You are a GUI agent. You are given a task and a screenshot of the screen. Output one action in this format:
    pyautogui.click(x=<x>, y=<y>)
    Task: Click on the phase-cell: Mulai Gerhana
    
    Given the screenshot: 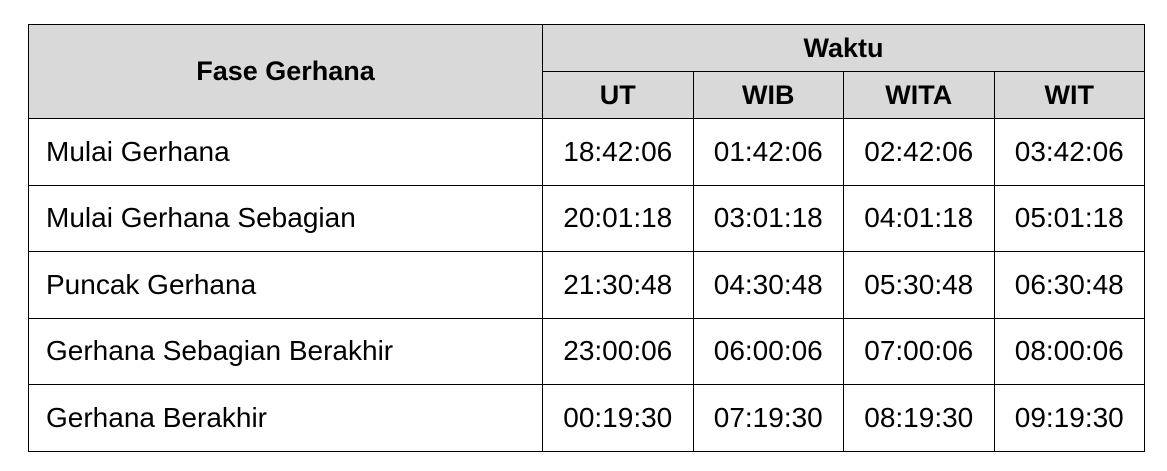 What is the action you would take?
    pyautogui.click(x=285, y=152)
    